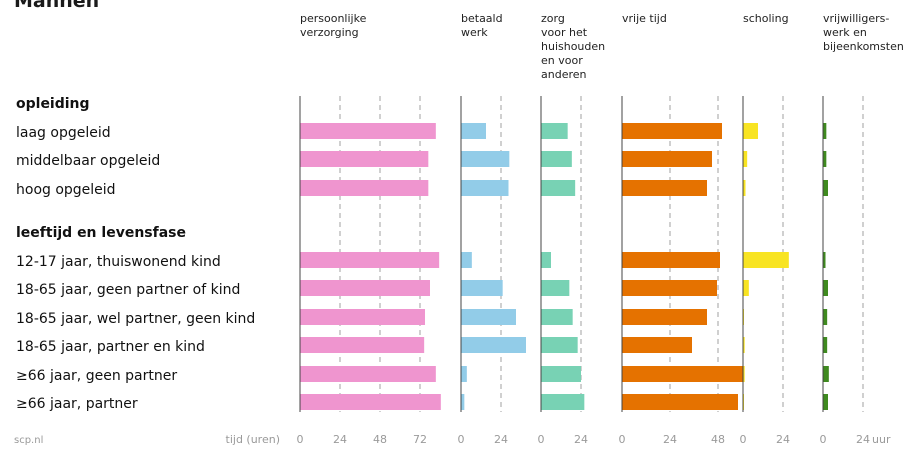 The image size is (918, 450). What do you see at coordinates (253, 439) in the screenshot?
I see `axis-caption: tijd (uren)` at bounding box center [253, 439].